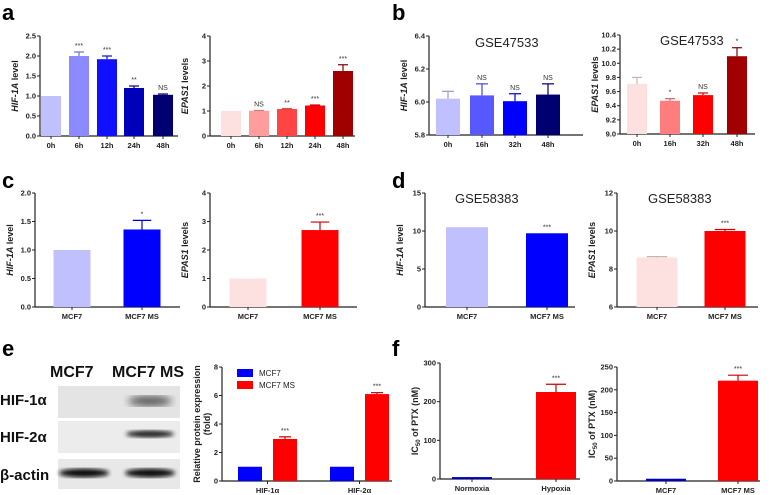 The width and height of the screenshot is (778, 495). Describe the element at coordinates (287, 103) in the screenshot. I see `significance-label: **` at that location.